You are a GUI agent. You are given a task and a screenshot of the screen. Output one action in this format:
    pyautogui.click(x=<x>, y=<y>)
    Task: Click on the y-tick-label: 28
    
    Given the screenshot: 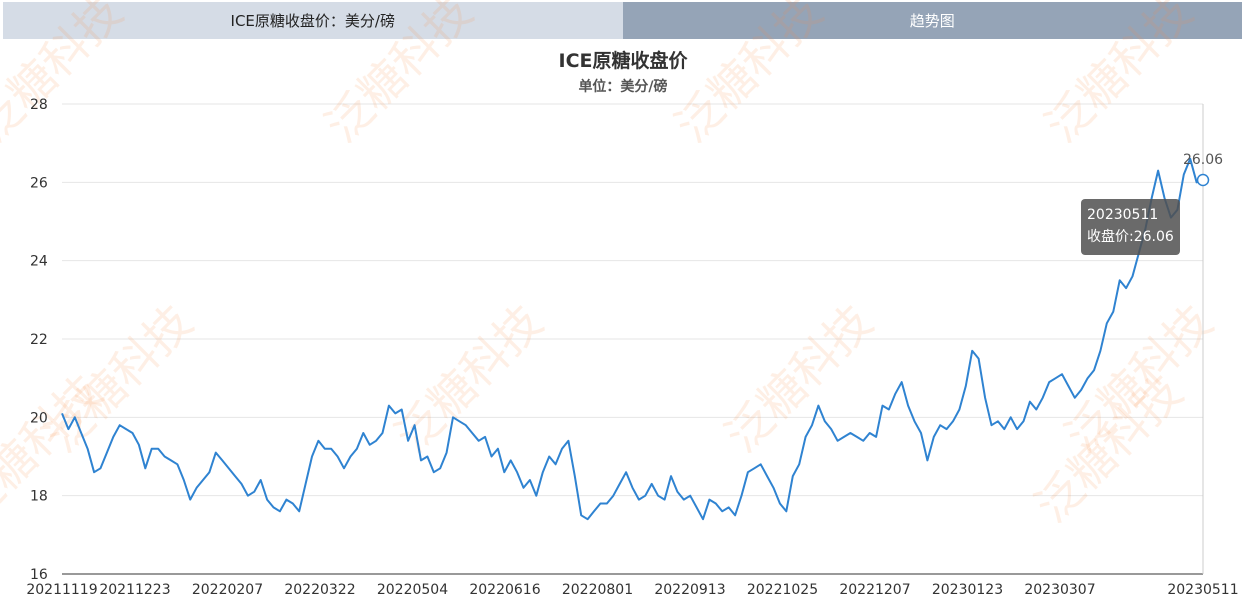 What is the action you would take?
    pyautogui.click(x=39, y=105)
    